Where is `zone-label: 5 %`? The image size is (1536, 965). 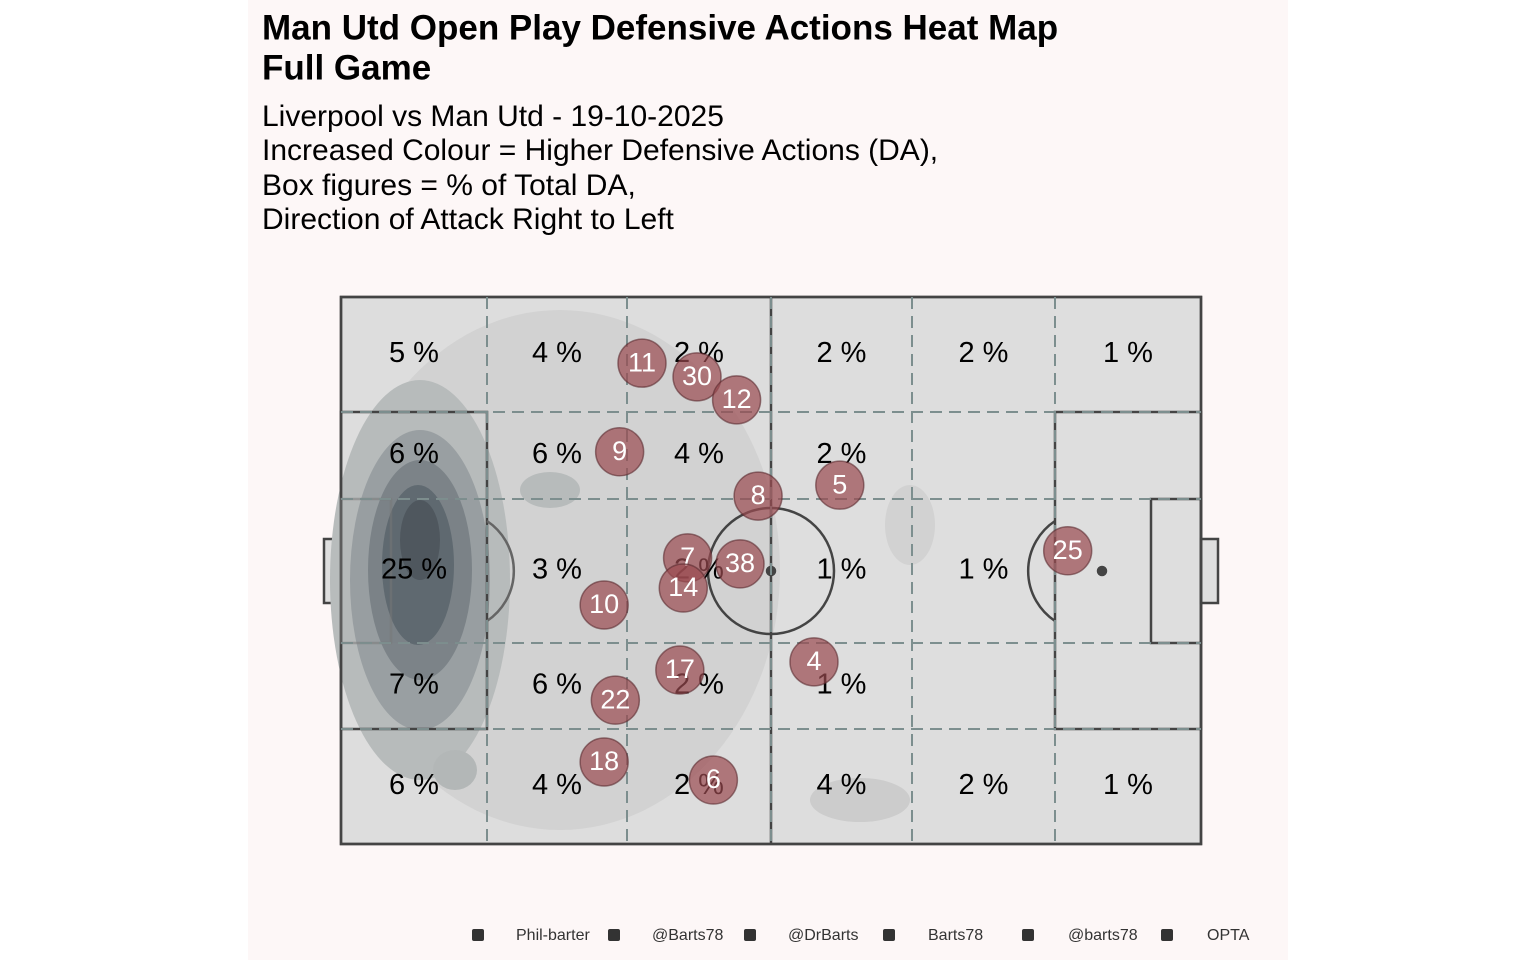
zone-label: 5 % is located at coordinates (414, 353).